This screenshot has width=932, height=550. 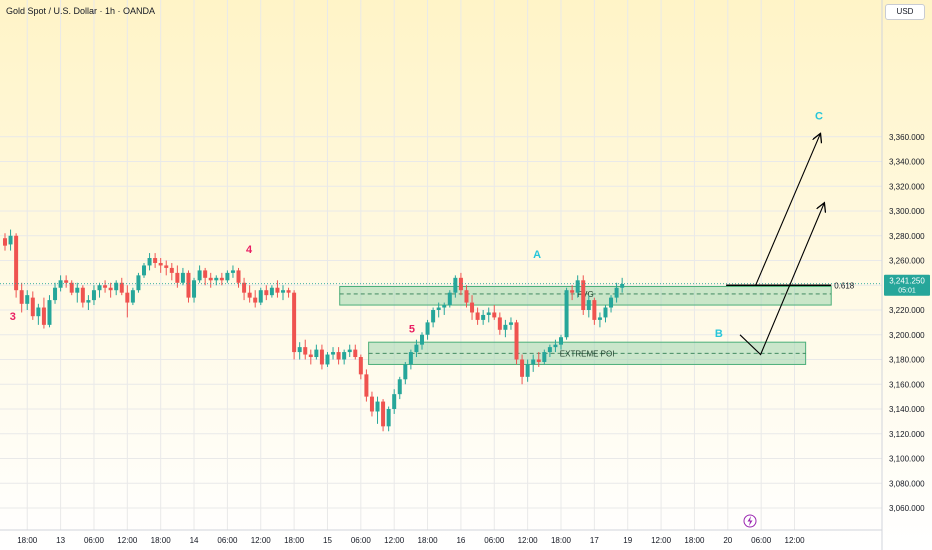 I want to click on y-tick-label: 3,300.000, so click(x=907, y=211).